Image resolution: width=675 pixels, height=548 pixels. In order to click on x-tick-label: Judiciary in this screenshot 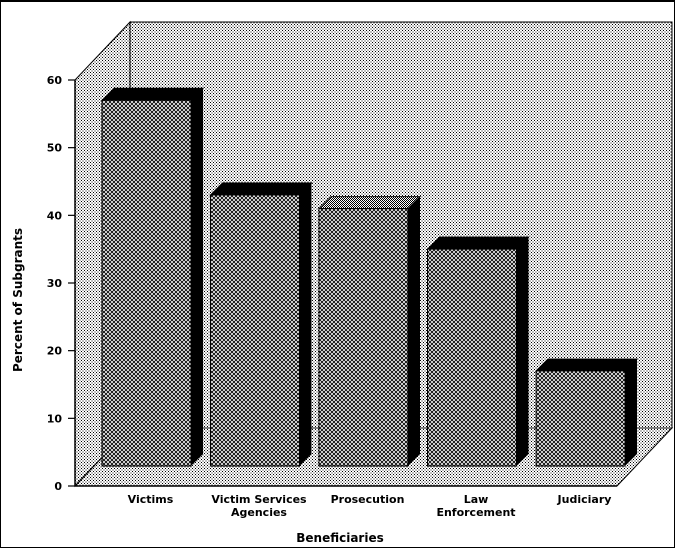, I will do `click(584, 499)`.